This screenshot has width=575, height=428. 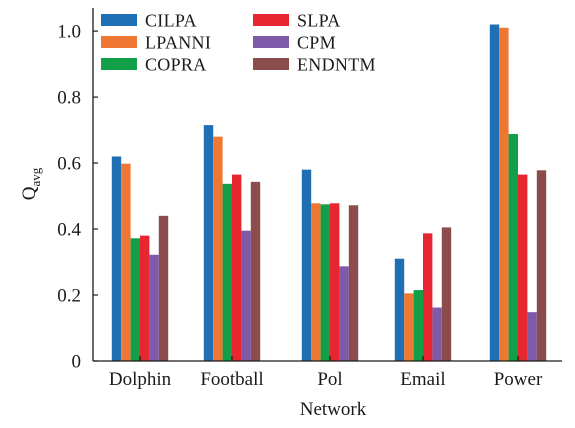 I want to click on y-tick-label: 1.0, so click(x=69, y=32).